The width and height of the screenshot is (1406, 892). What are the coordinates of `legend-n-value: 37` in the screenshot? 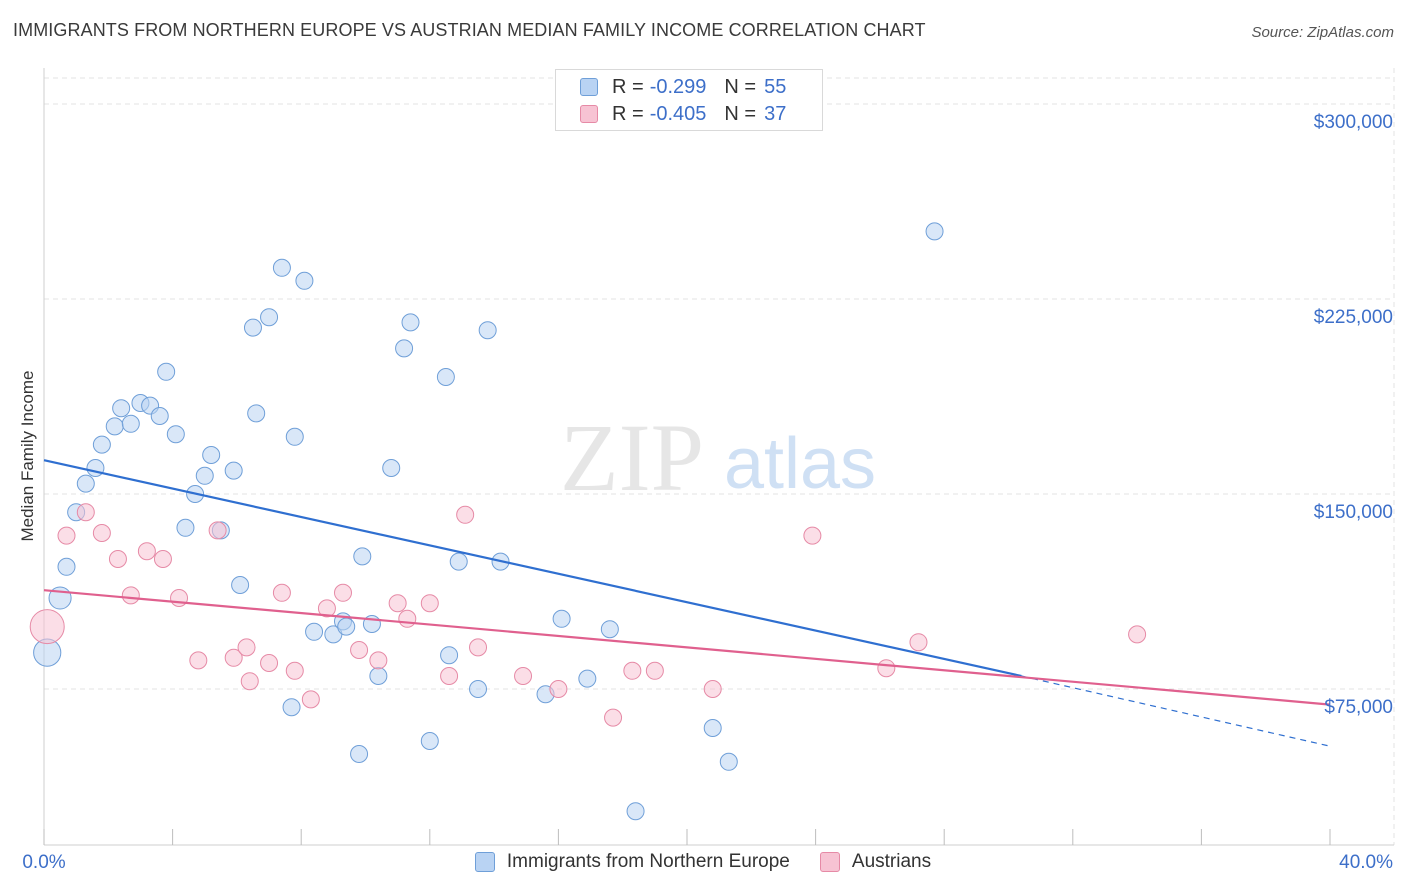 It's located at (775, 113).